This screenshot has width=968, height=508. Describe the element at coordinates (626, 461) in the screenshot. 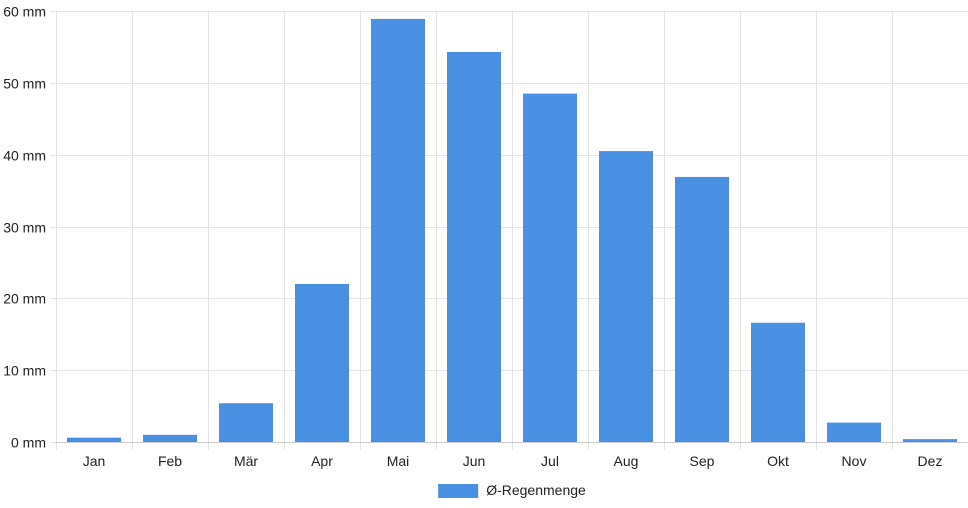

I see `x-tick-label: Aug` at that location.